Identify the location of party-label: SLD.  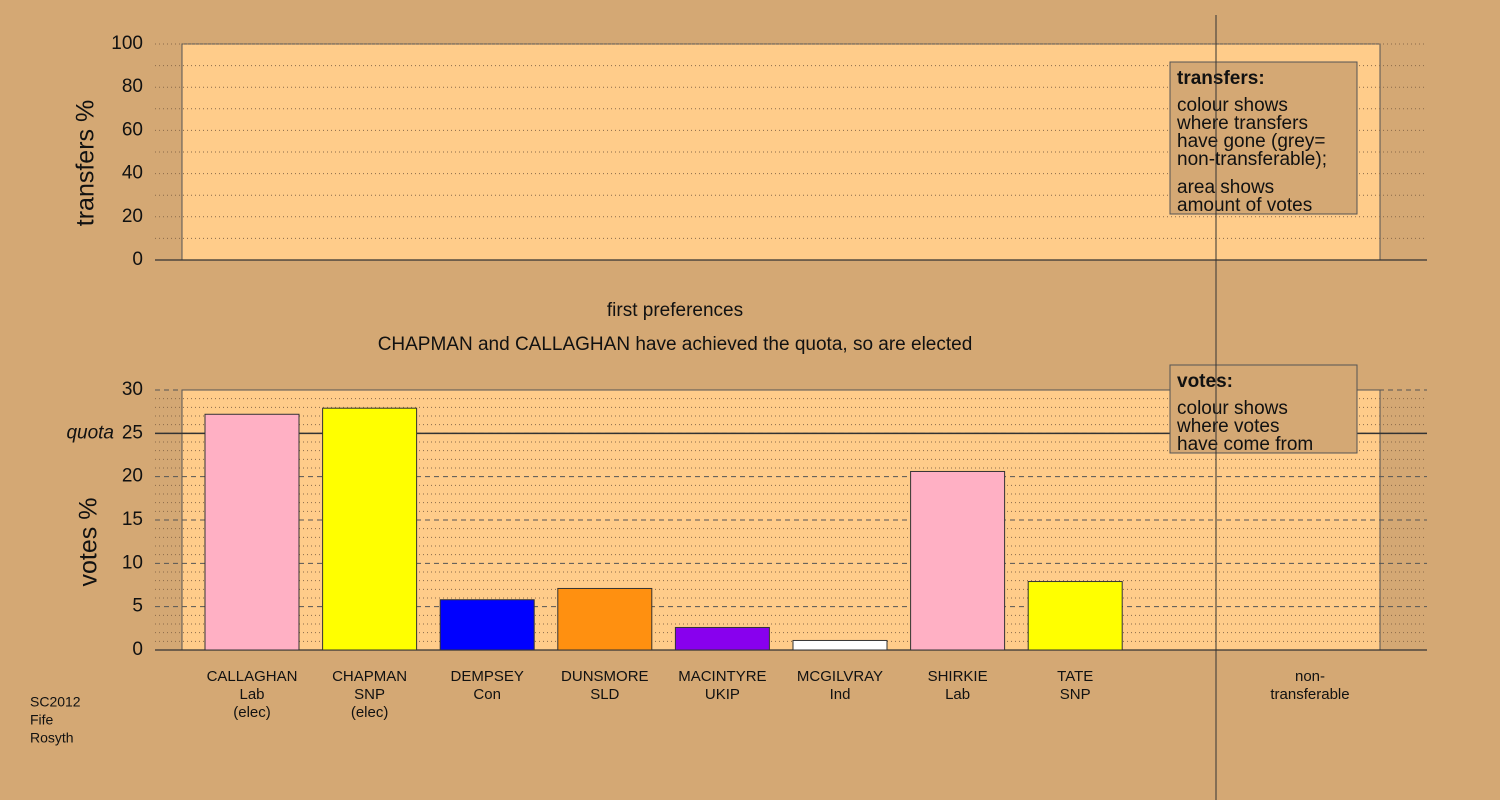
(604, 694).